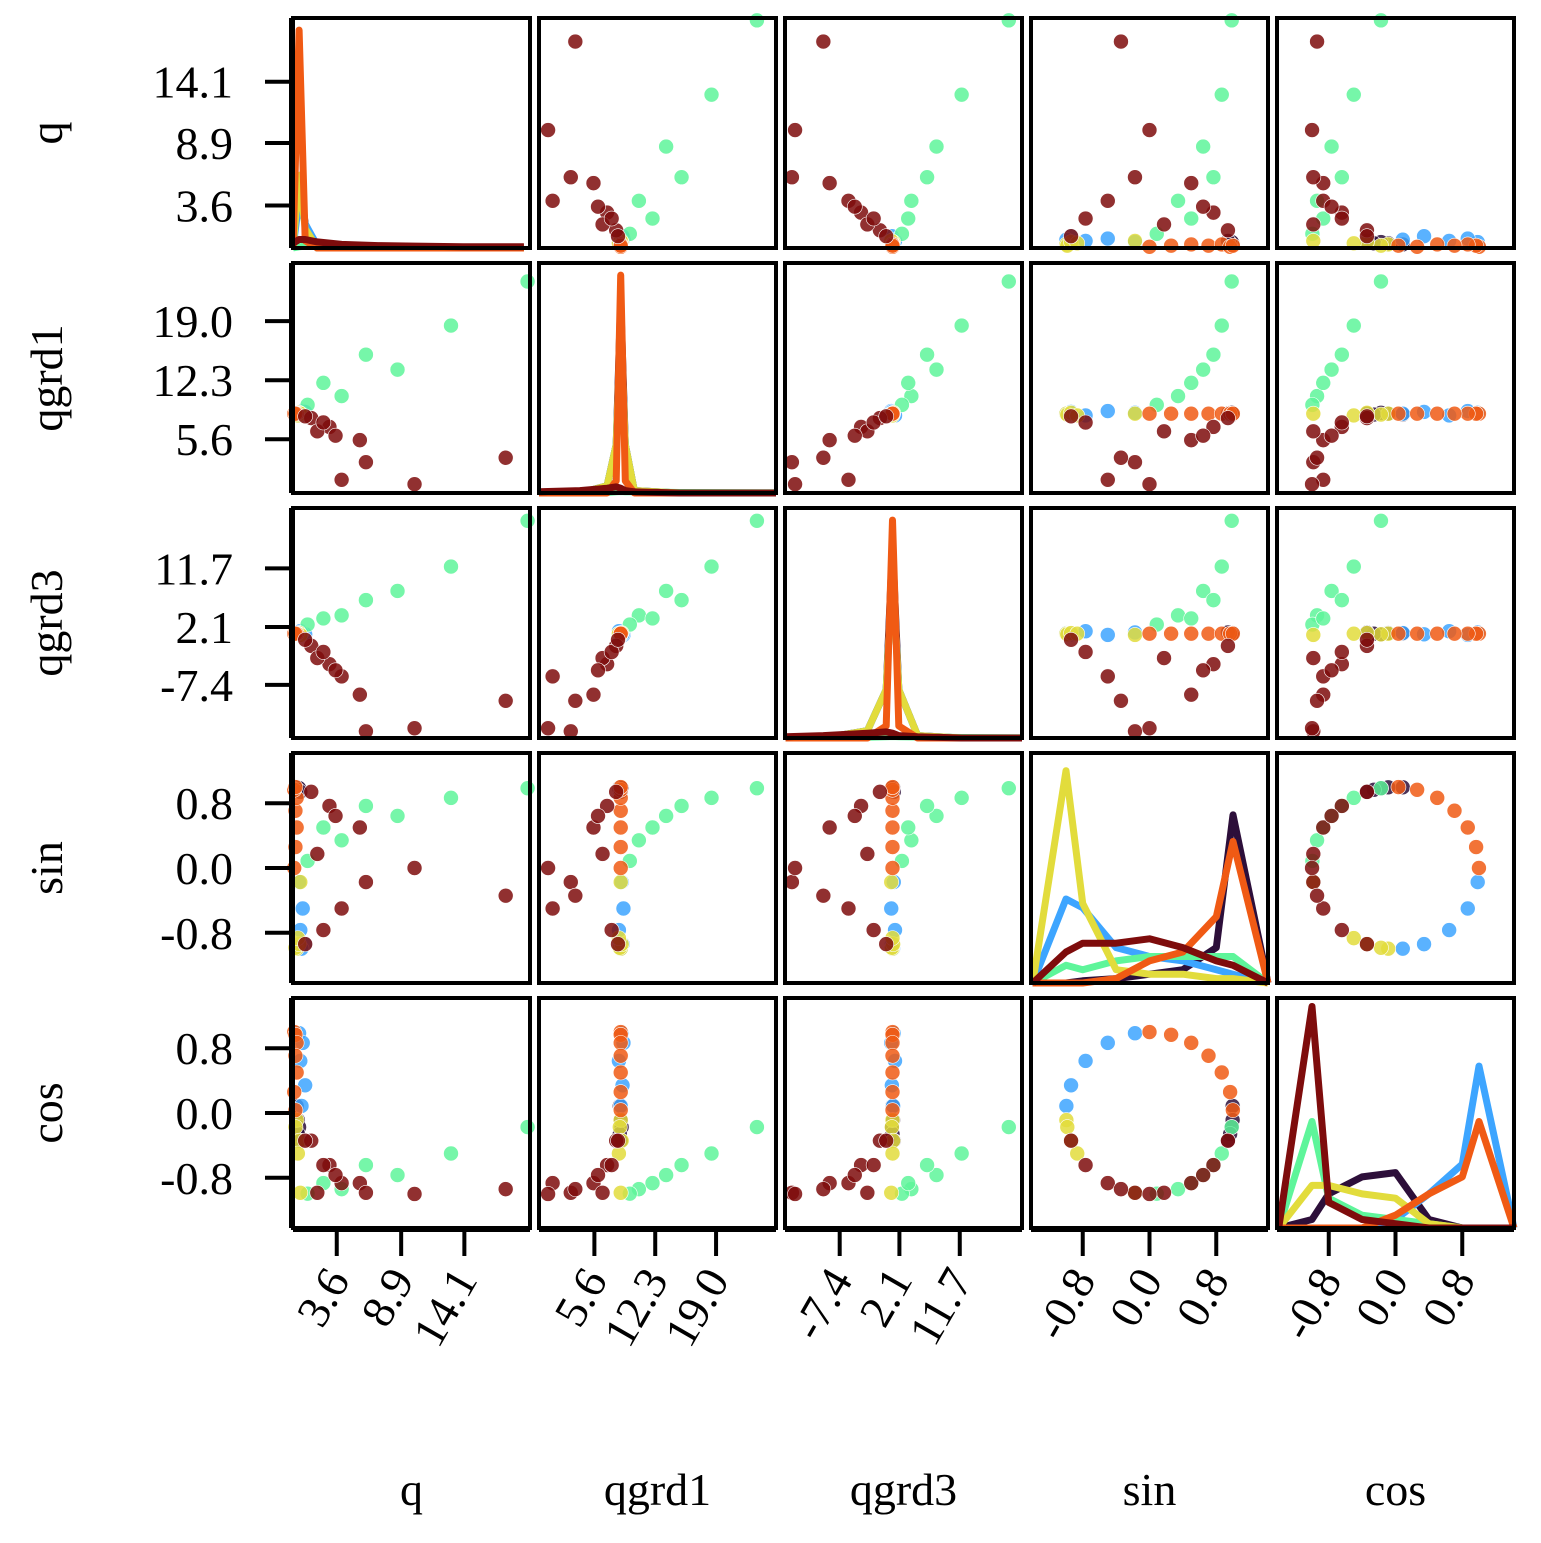 The height and width of the screenshot is (1543, 1541). What do you see at coordinates (46, 622) in the screenshot?
I see `row-label: qgrd3` at bounding box center [46, 622].